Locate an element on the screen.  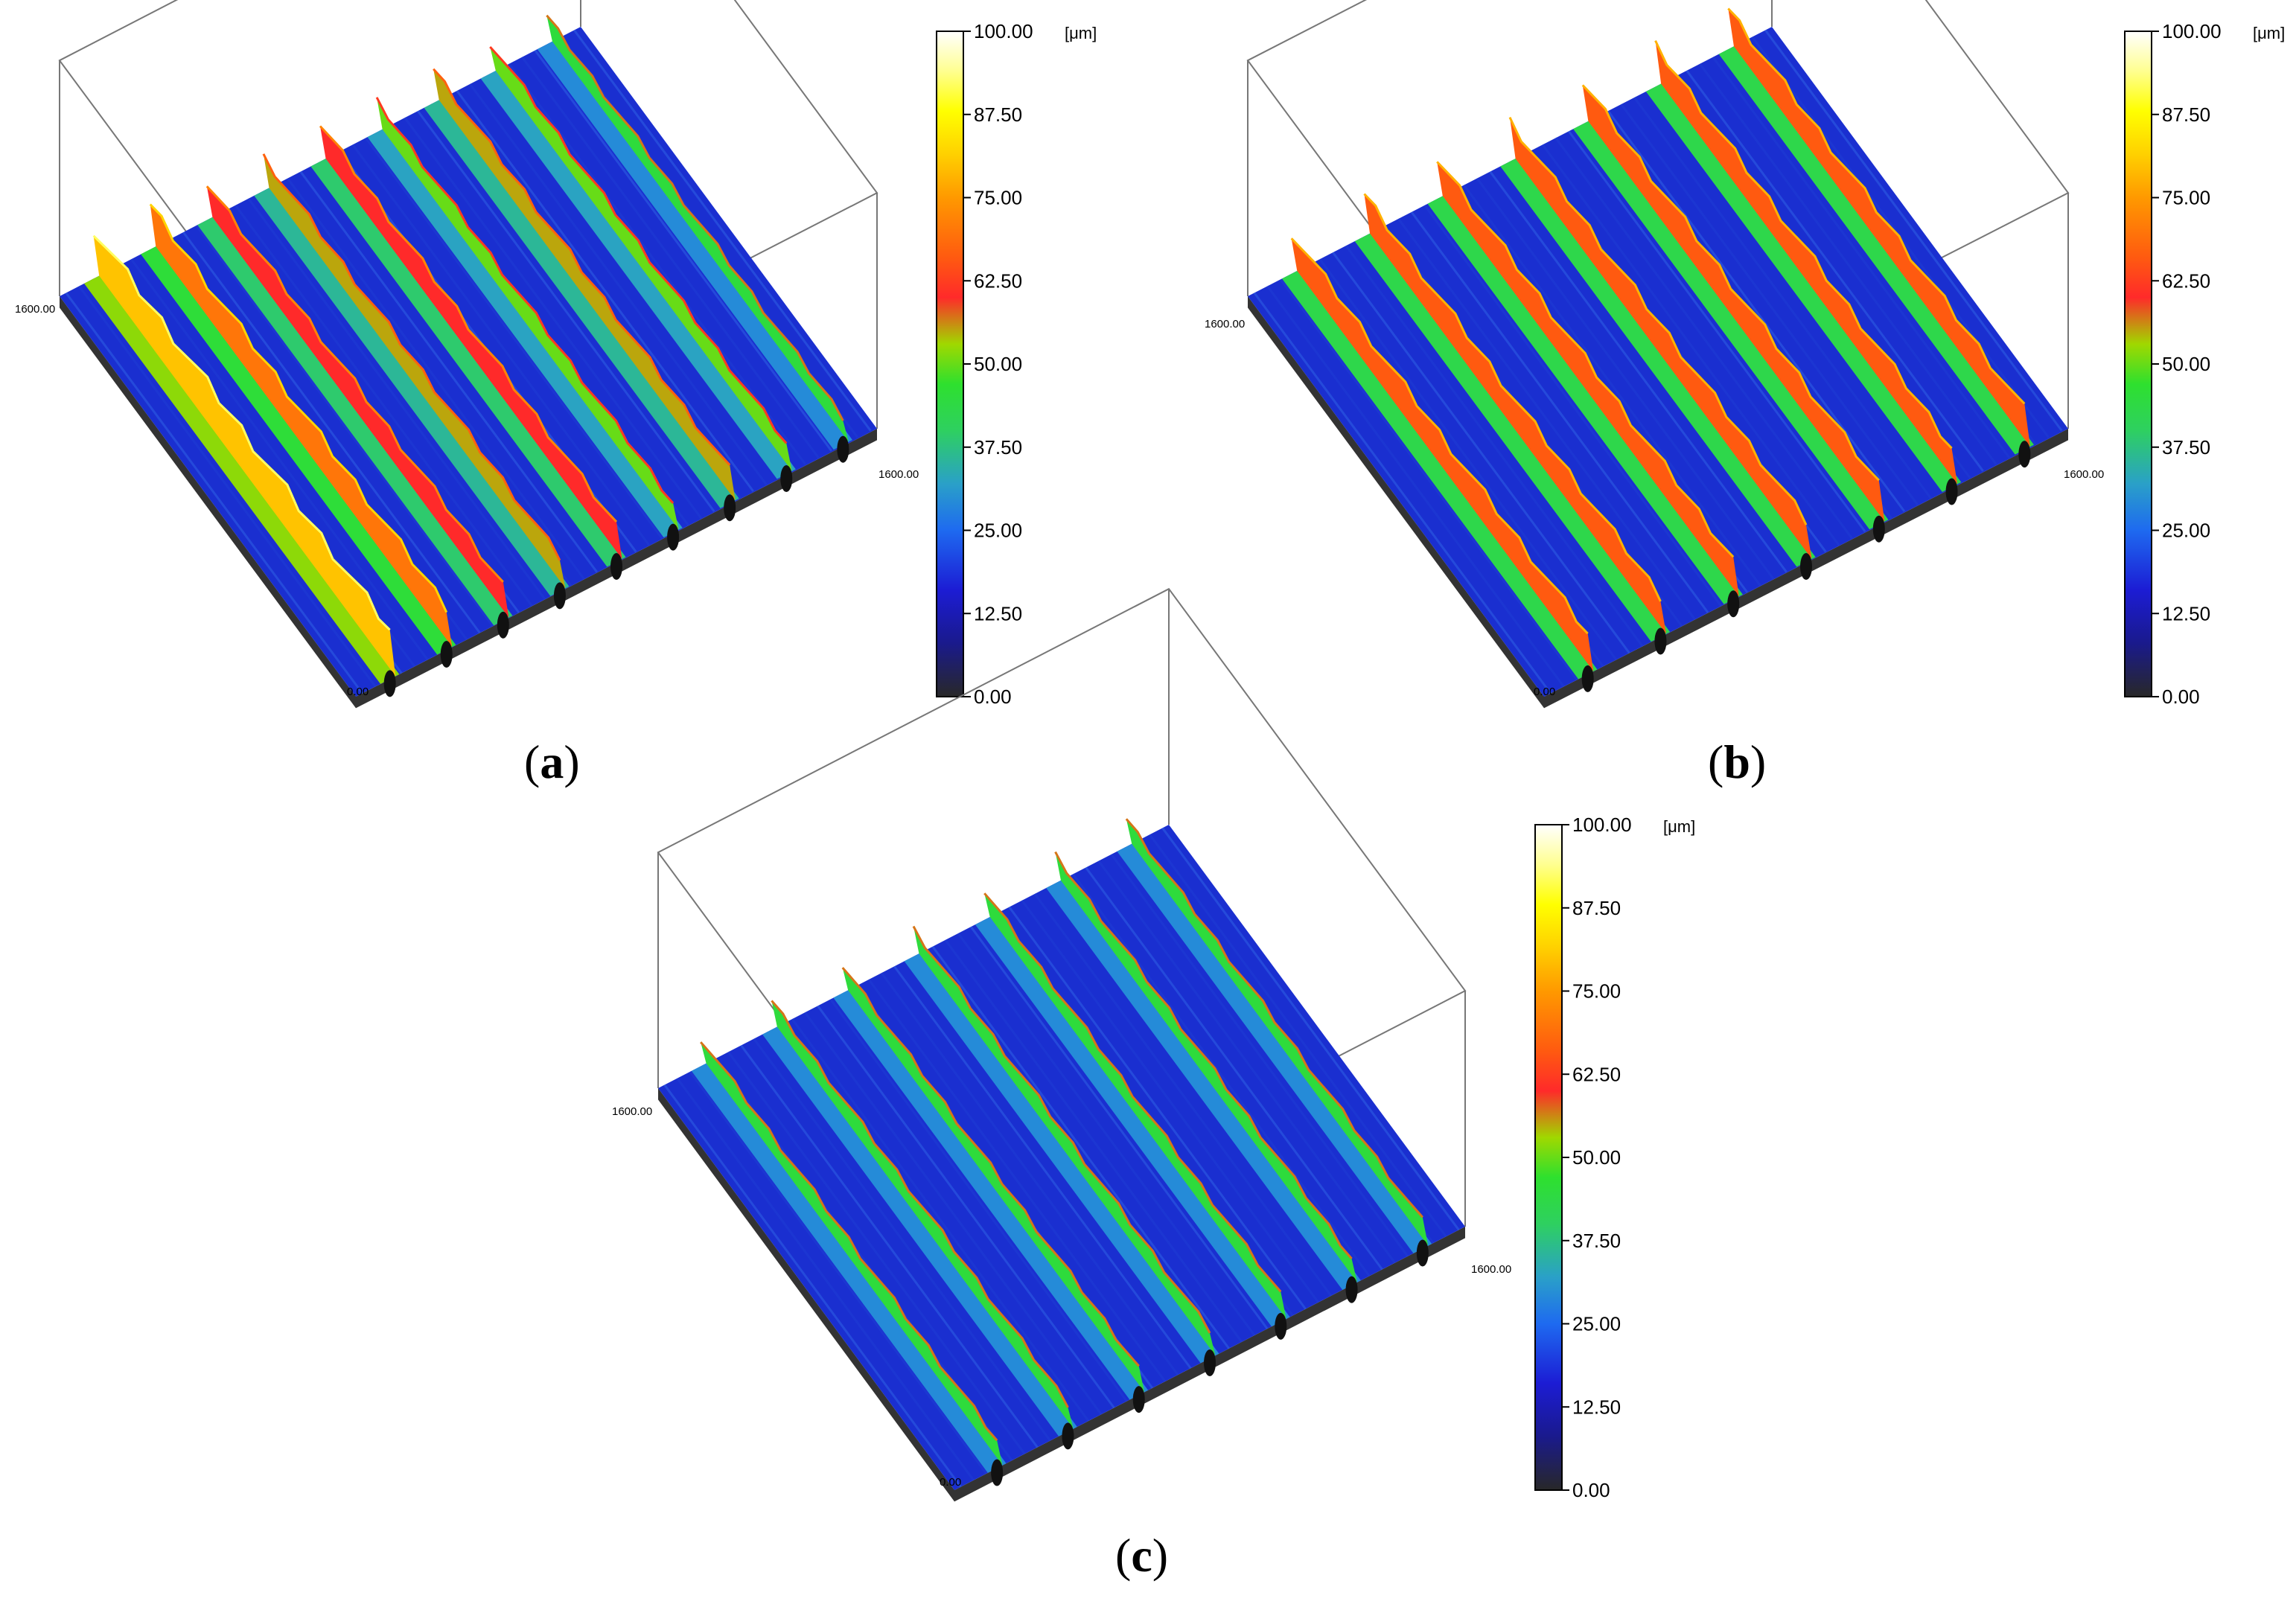
colorbar-gradient is located at coordinates (950, 364).